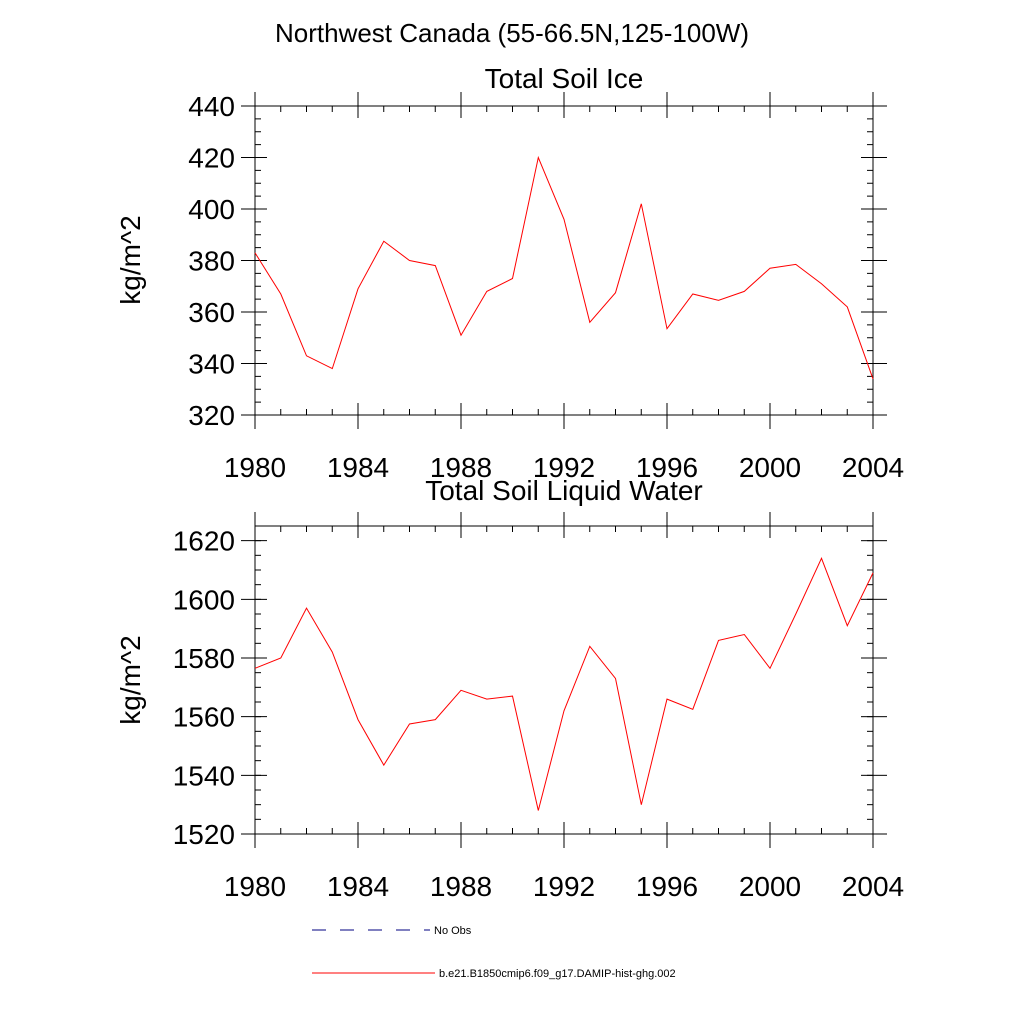 The width and height of the screenshot is (1024, 1024). Describe the element at coordinates (211, 312) in the screenshot. I see `y-tick-label: 360` at that location.